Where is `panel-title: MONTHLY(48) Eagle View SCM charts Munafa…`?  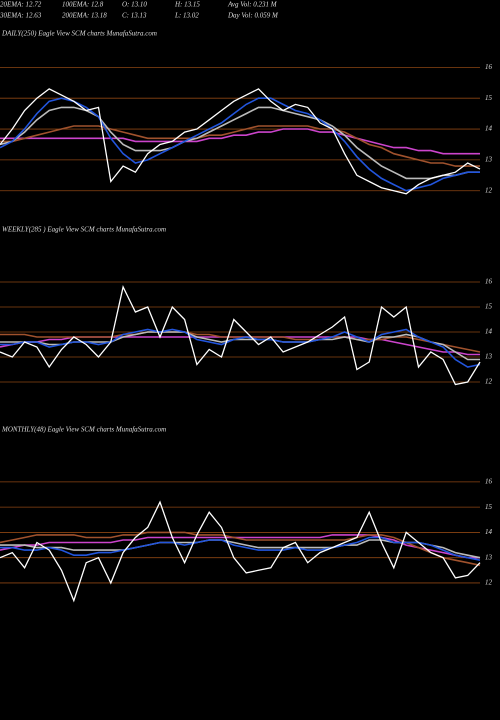 panel-title: MONTHLY(48) Eagle View SCM charts Munafa… is located at coordinates (83, 430).